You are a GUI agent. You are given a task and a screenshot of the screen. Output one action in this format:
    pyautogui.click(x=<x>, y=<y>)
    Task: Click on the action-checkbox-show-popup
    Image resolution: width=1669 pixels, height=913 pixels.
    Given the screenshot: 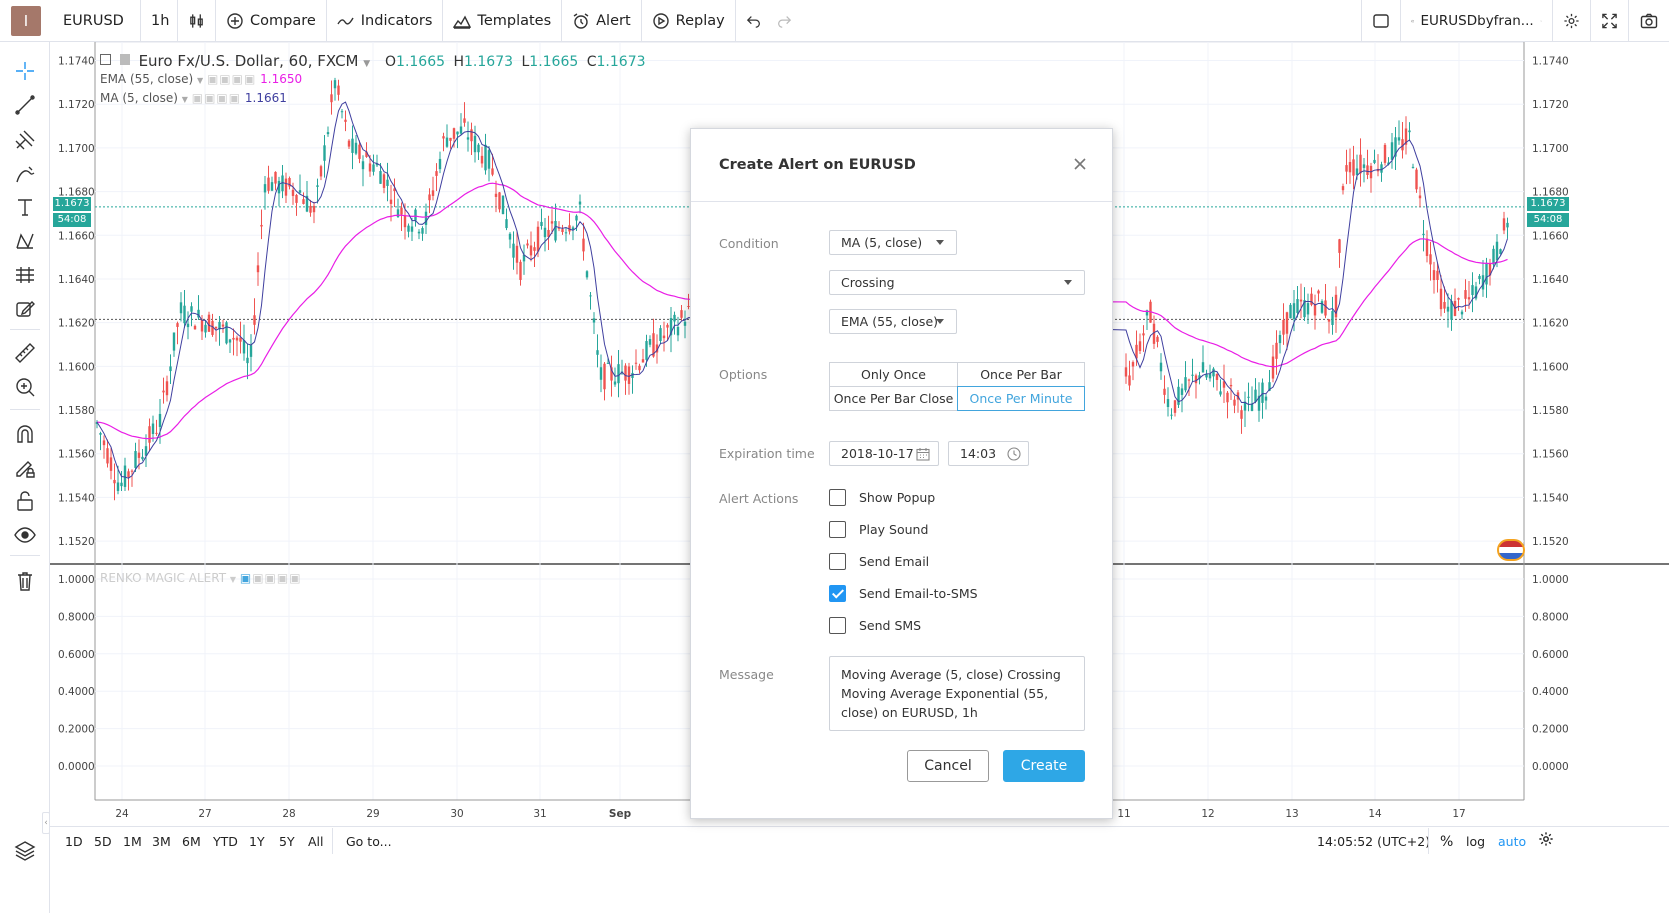 What is the action you would take?
    pyautogui.click(x=837, y=497)
    